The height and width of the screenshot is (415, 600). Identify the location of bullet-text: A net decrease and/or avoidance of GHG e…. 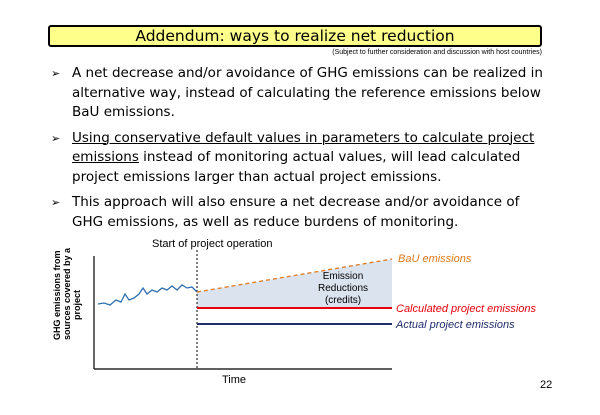
(307, 92).